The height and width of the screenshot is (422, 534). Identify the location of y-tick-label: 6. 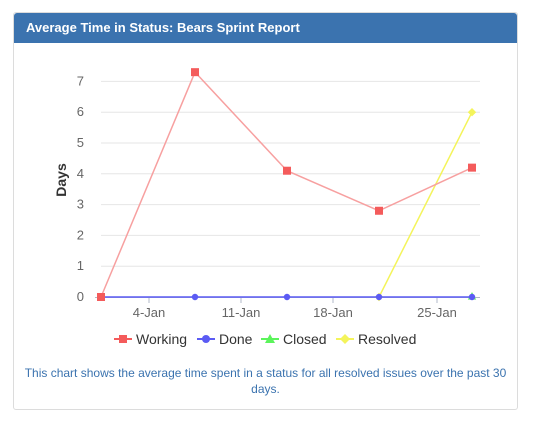
(80, 111).